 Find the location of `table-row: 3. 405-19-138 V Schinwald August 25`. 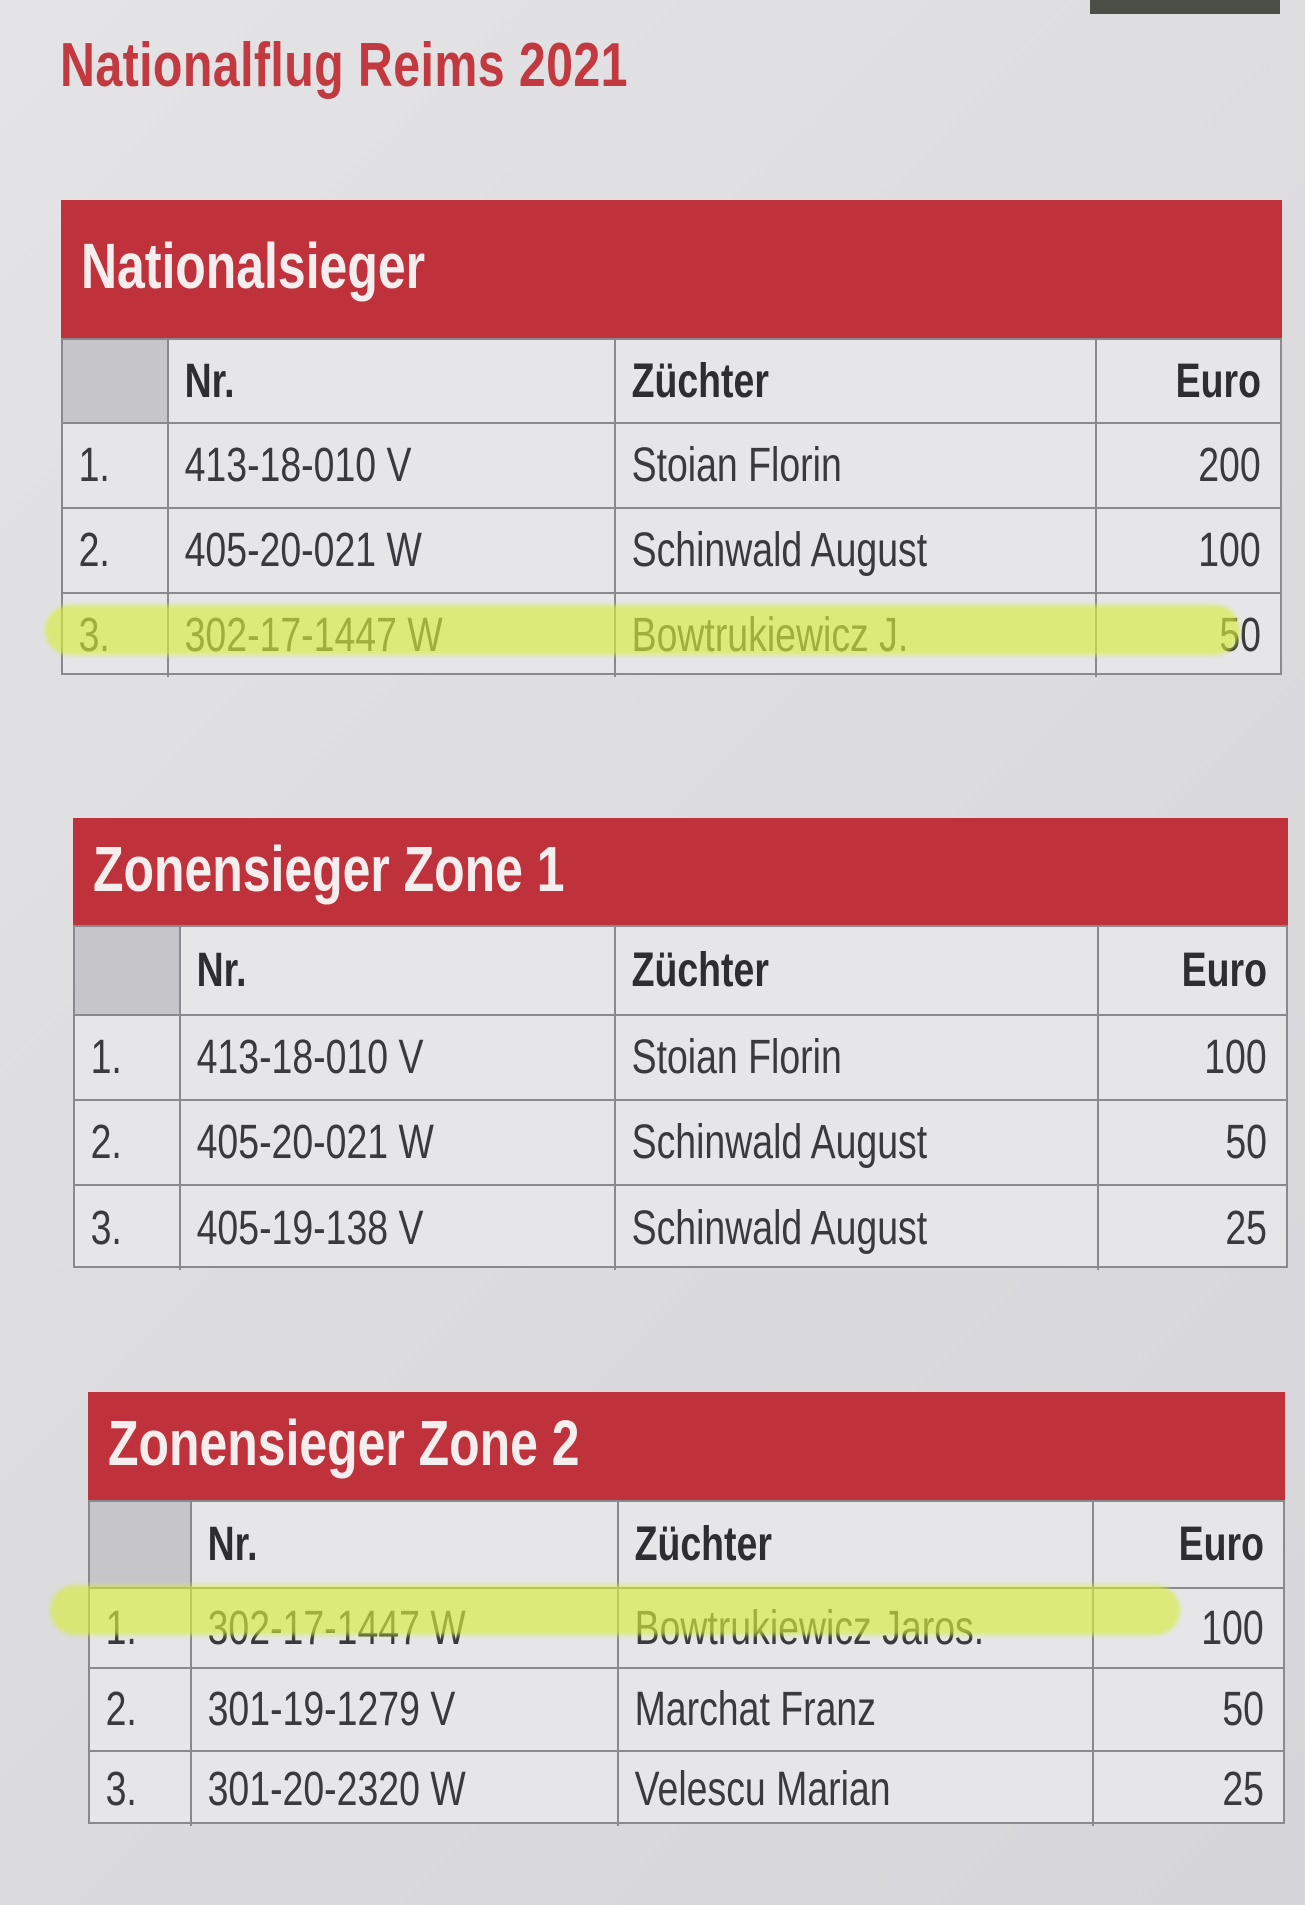

table-row: 3. 405-19-138 V Schinwald August 25 is located at coordinates (680, 1227).